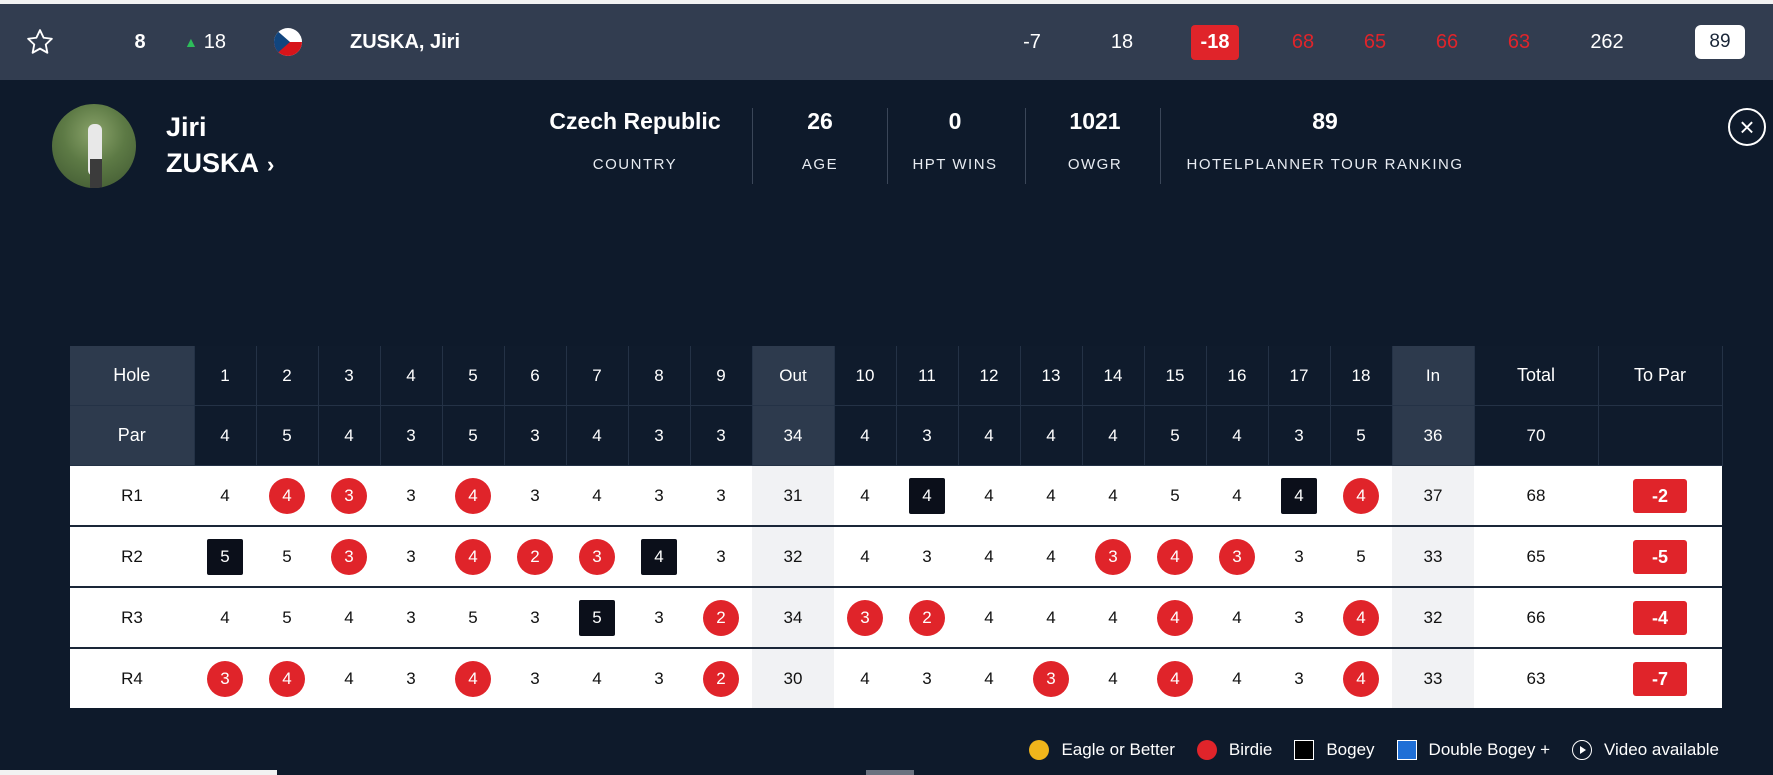 The image size is (1773, 775). Describe the element at coordinates (1433, 495) in the screenshot. I see `score-value: 37` at that location.